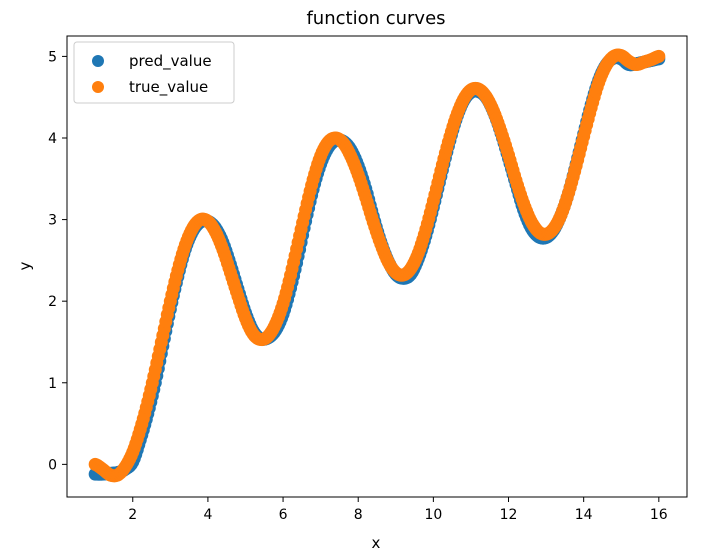  What do you see at coordinates (509, 515) in the screenshot?
I see `x-tick-label: 12` at bounding box center [509, 515].